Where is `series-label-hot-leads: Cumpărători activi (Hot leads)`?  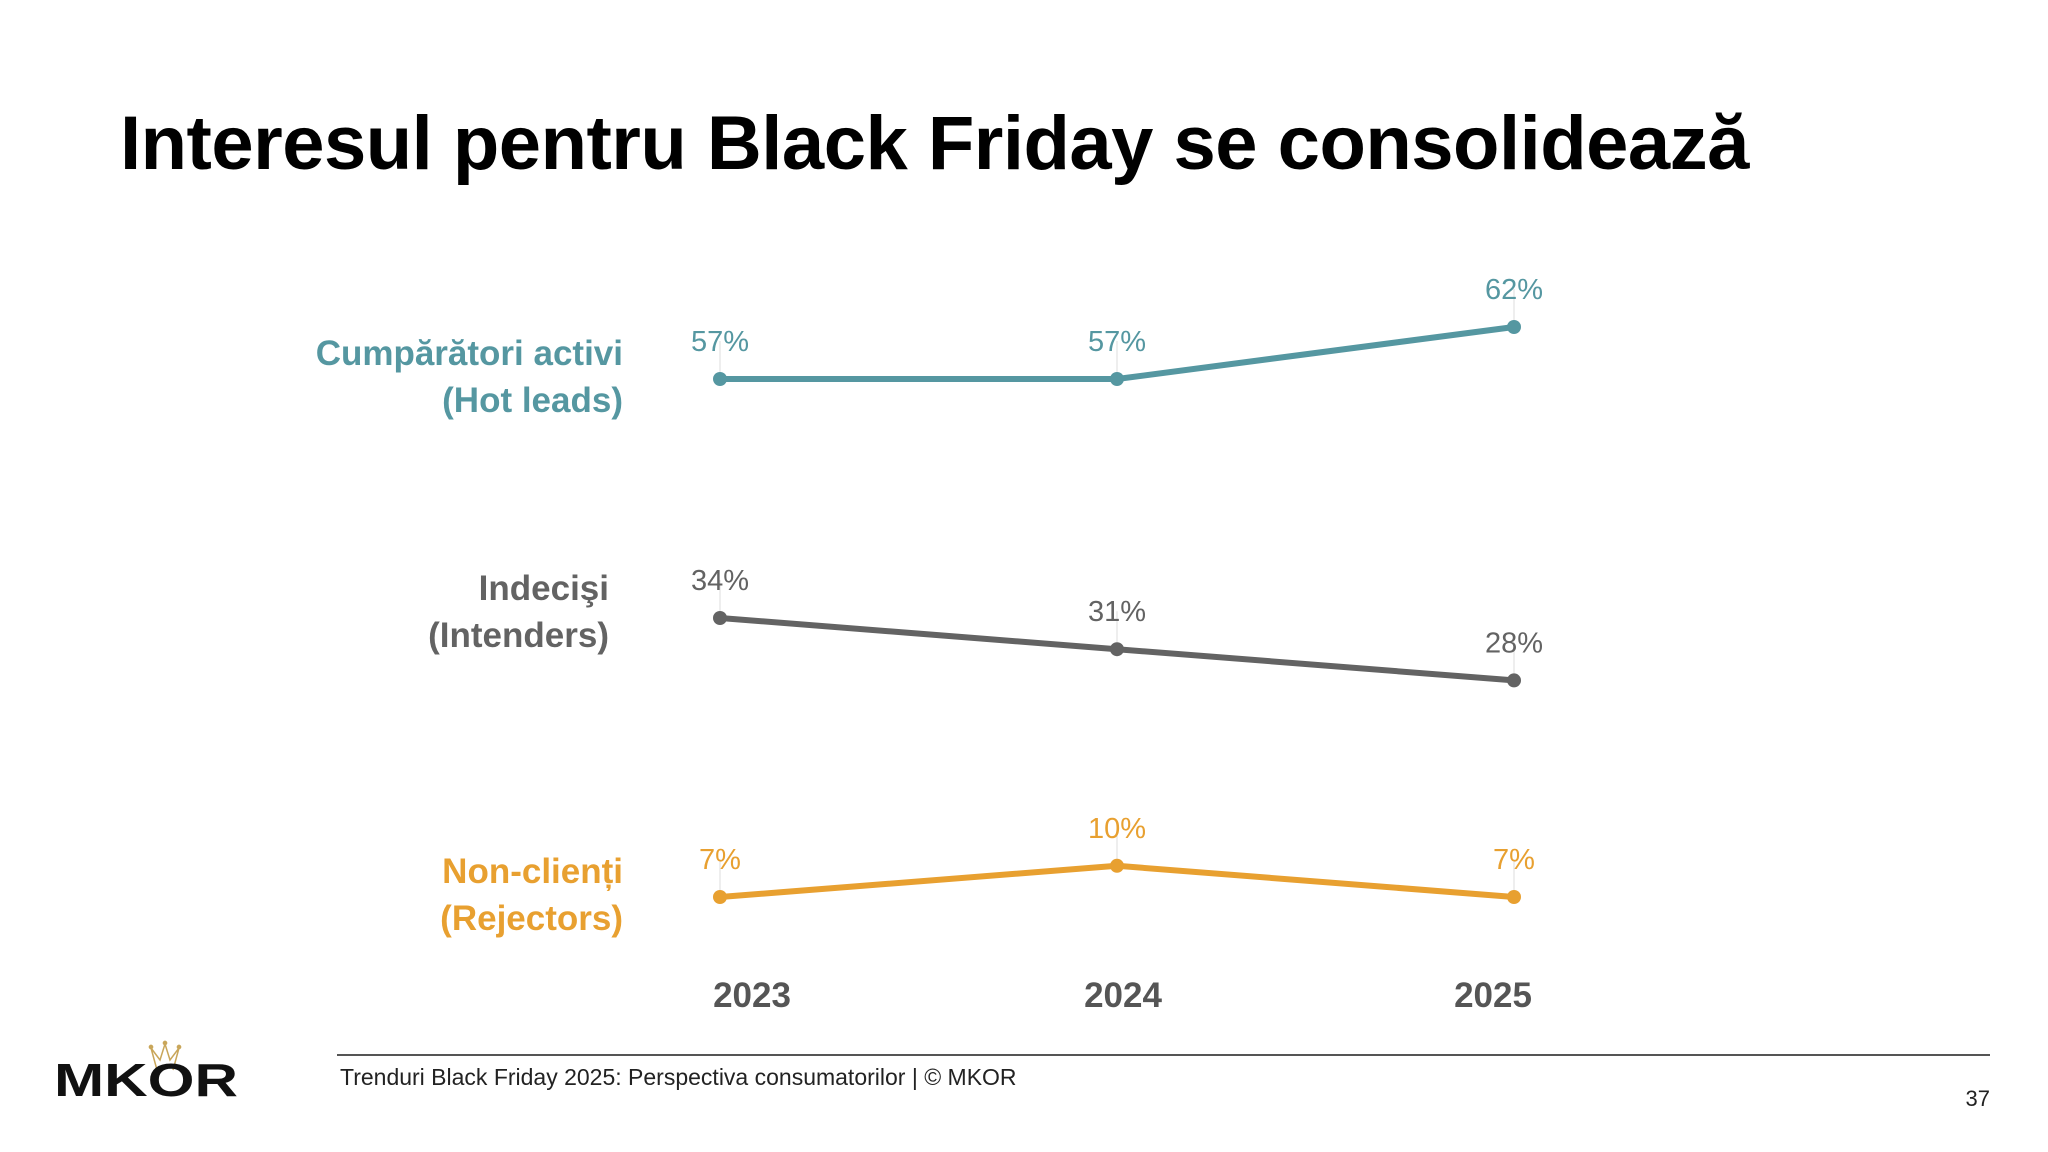 series-label-hot-leads: Cumpărători activi (Hot leads) is located at coordinates (469, 377).